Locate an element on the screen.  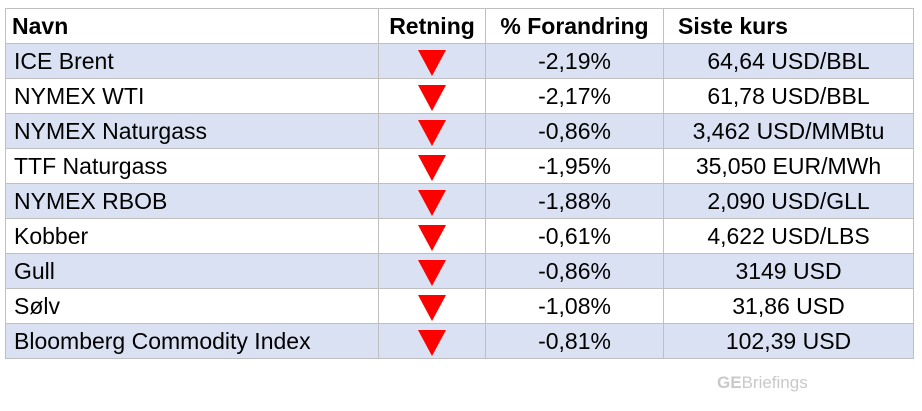
commodity-name: NYMEX Naturgass is located at coordinates (192, 131).